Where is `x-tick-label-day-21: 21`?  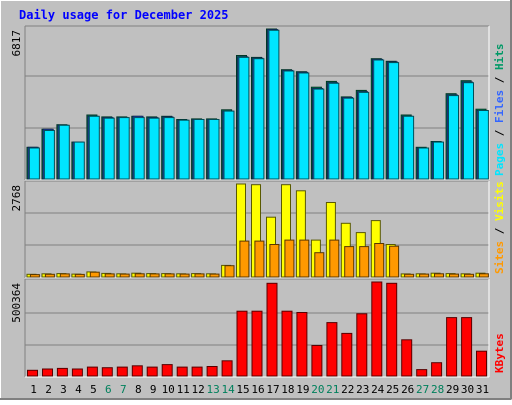 x-tick-label-day-21: 21 is located at coordinates (332, 389).